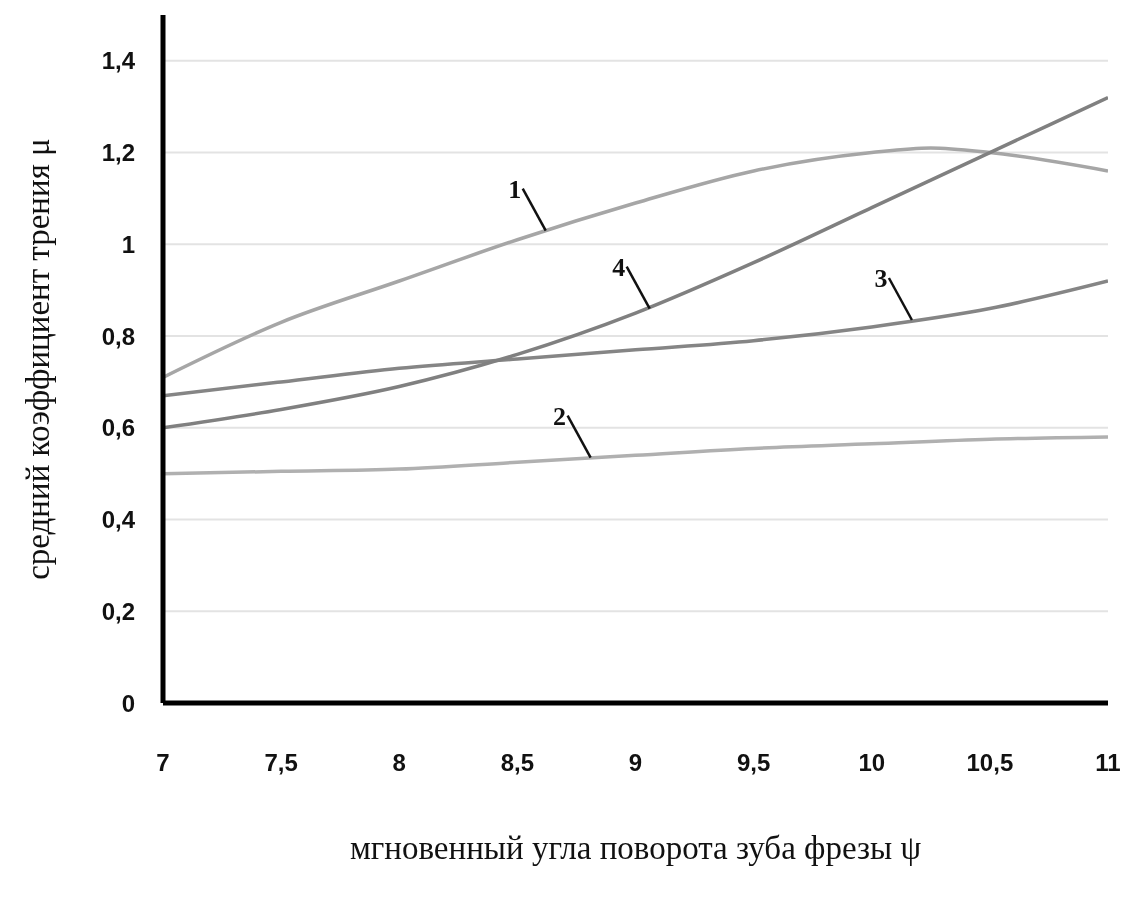  Describe the element at coordinates (560, 416) in the screenshot. I see `annotation: 2` at that location.